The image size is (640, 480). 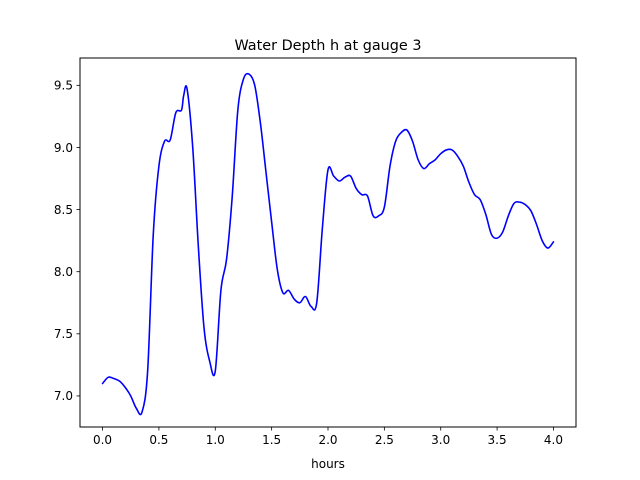 What do you see at coordinates (271, 440) in the screenshot?
I see `x-tick-label: 1.5` at bounding box center [271, 440].